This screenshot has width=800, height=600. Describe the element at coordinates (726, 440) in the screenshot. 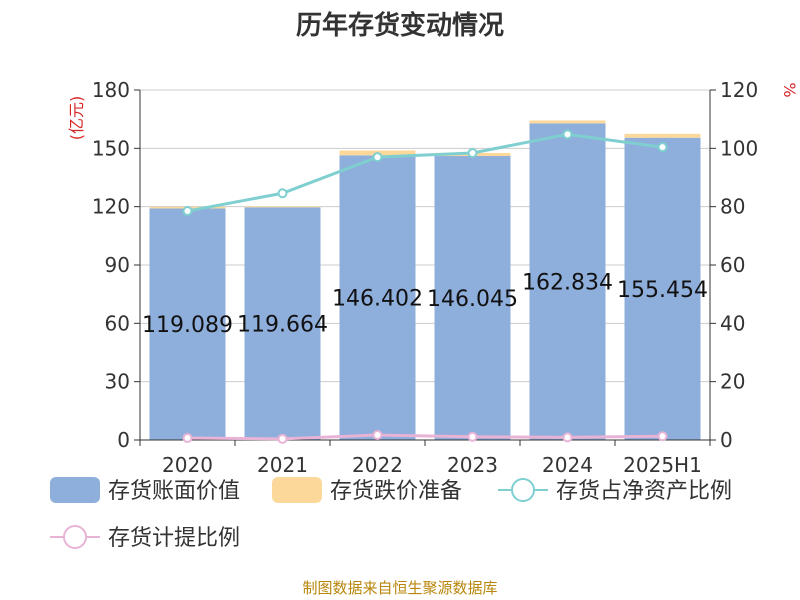

I see `right-tick-label: 0` at that location.